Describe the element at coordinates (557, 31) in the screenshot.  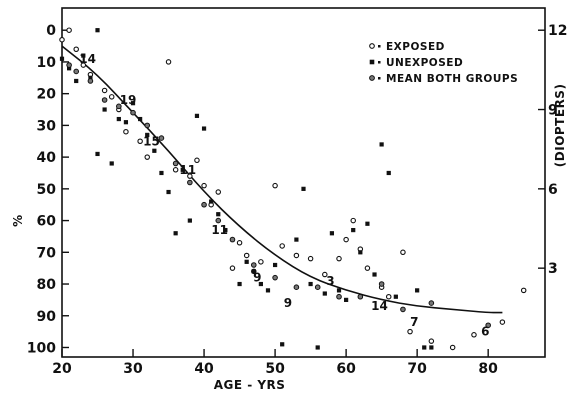
I see `right-tick-label: 12` at that location.